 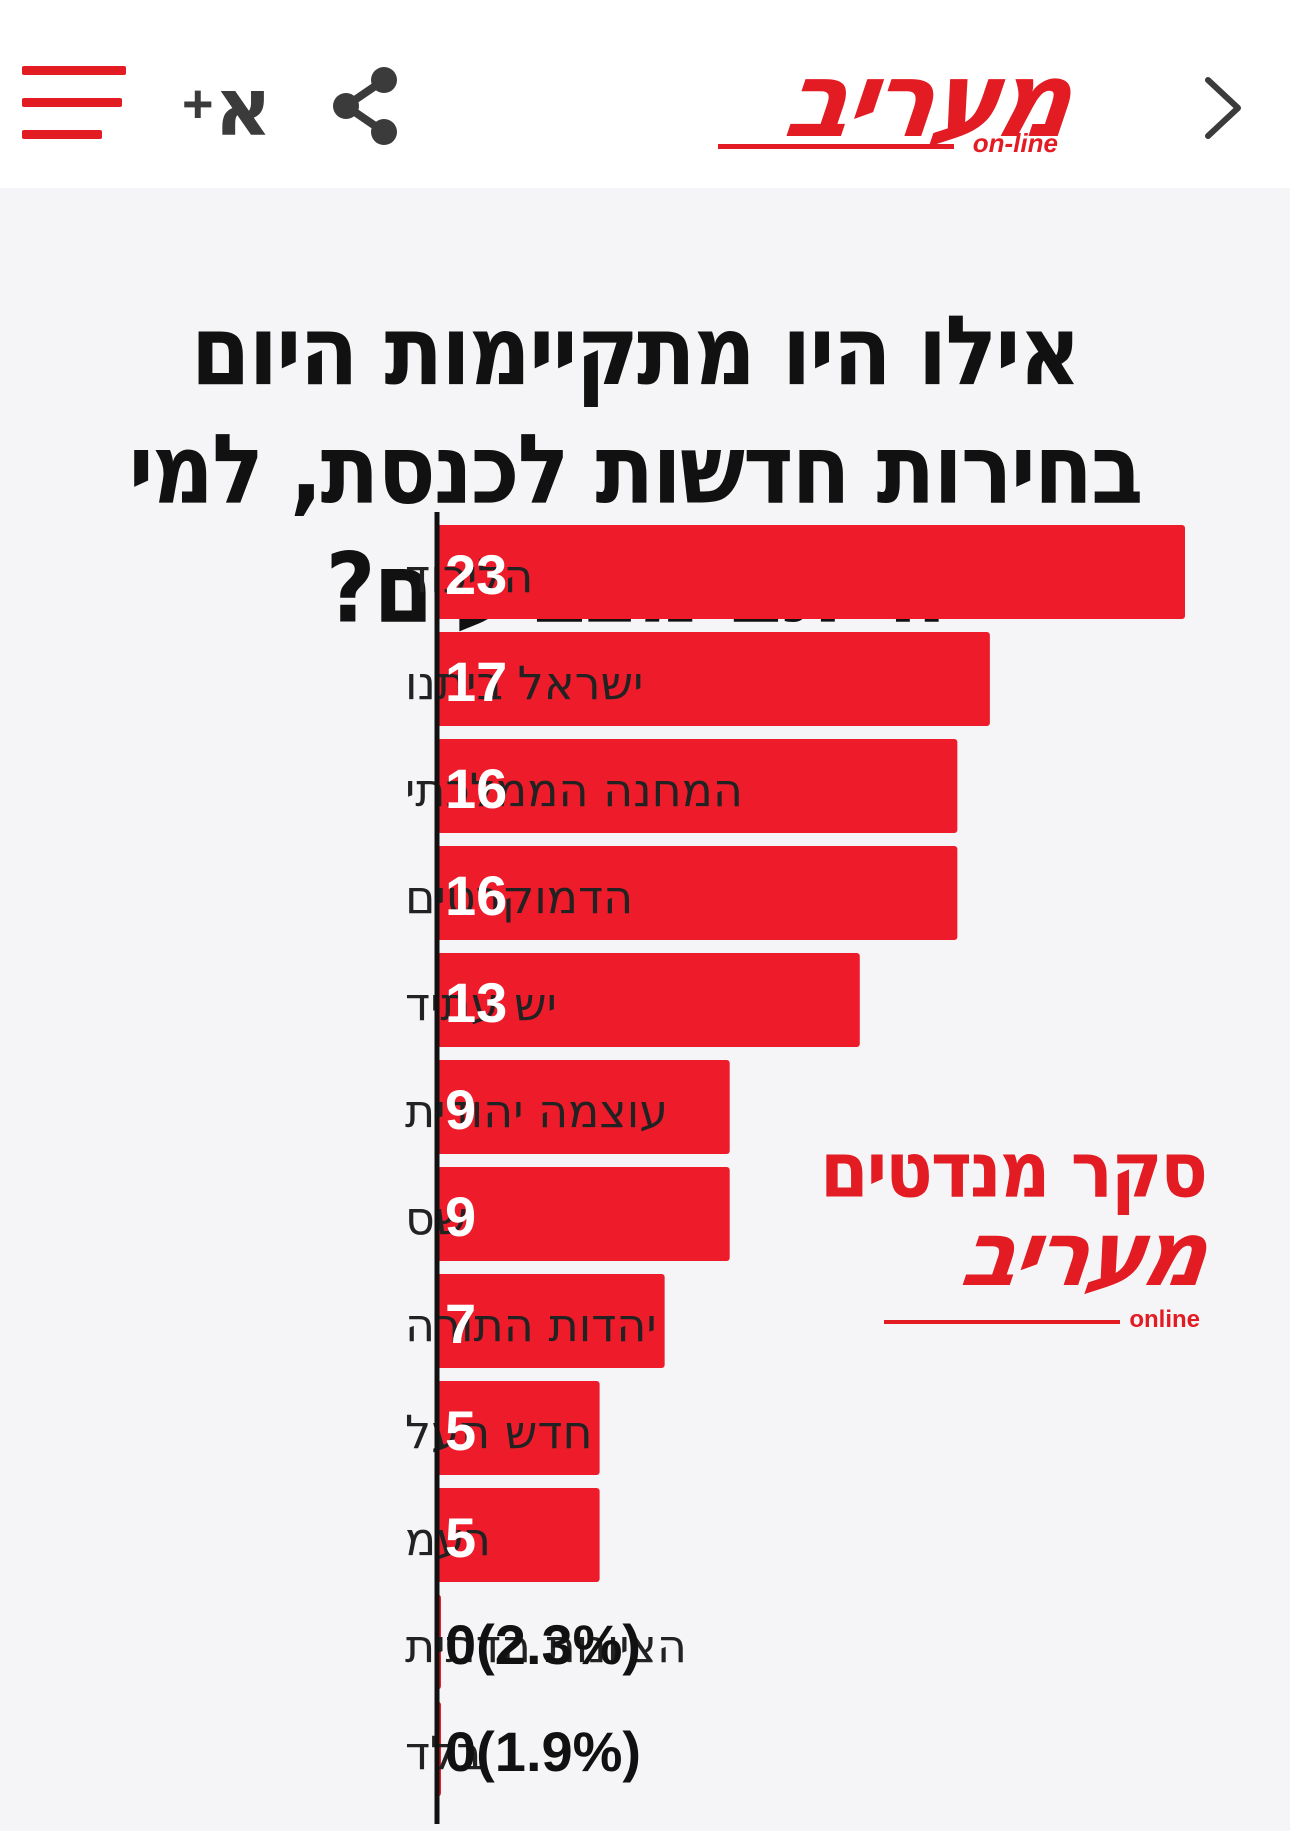 I want to click on logo-subtitle: on-line, so click(x=1015, y=143).